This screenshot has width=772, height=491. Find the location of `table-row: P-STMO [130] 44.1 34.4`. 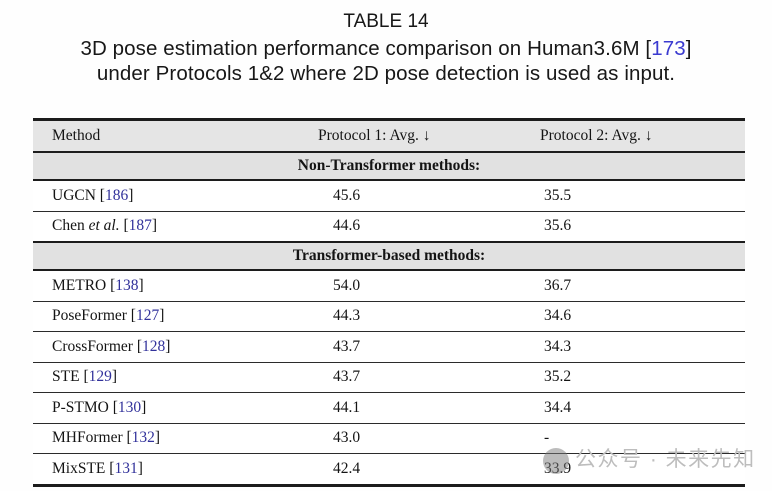

table-row: P-STMO [130] 44.1 34.4 is located at coordinates (389, 408).